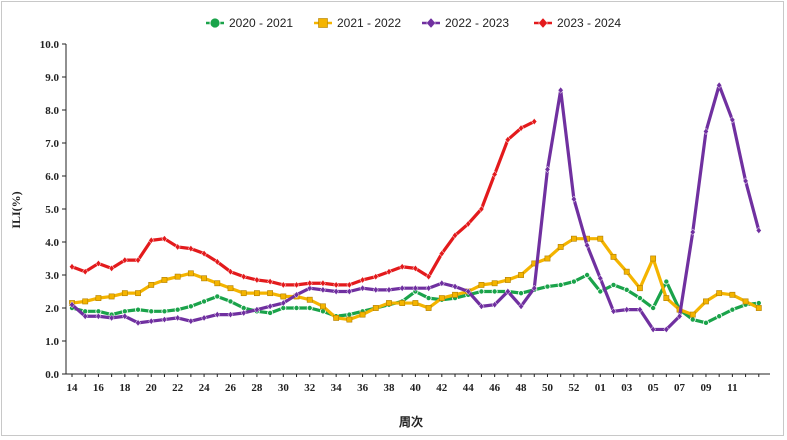 The height and width of the screenshot is (440, 787). What do you see at coordinates (442, 388) in the screenshot?
I see `x-tick-label: 42` at bounding box center [442, 388].